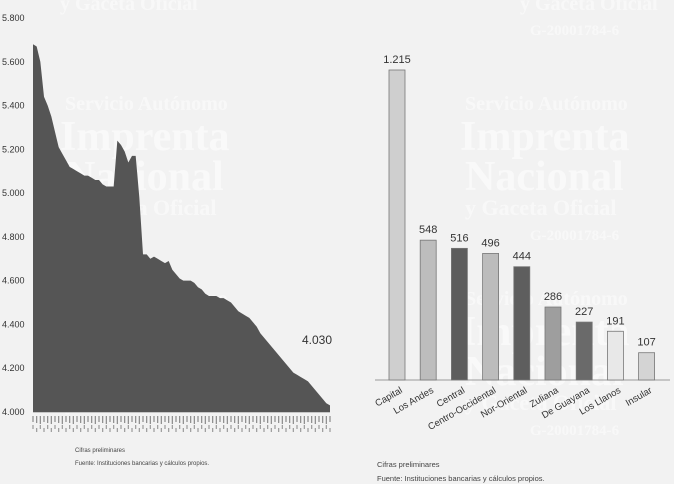  Describe the element at coordinates (639, 397) in the screenshot. I see `category-label: Insular` at that location.